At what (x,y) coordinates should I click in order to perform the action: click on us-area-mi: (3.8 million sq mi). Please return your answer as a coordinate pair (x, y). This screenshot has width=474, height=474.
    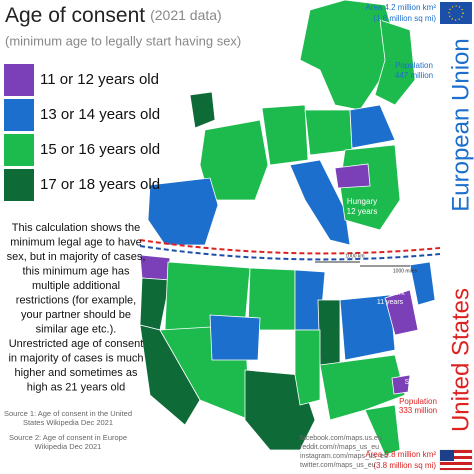
    Looking at the image, I should click on (404, 465).